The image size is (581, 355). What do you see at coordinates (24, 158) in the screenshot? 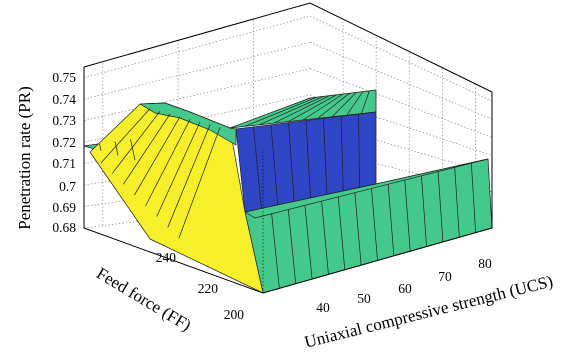
I see `z-axis-label: Penetration rate (PR)` at bounding box center [24, 158].